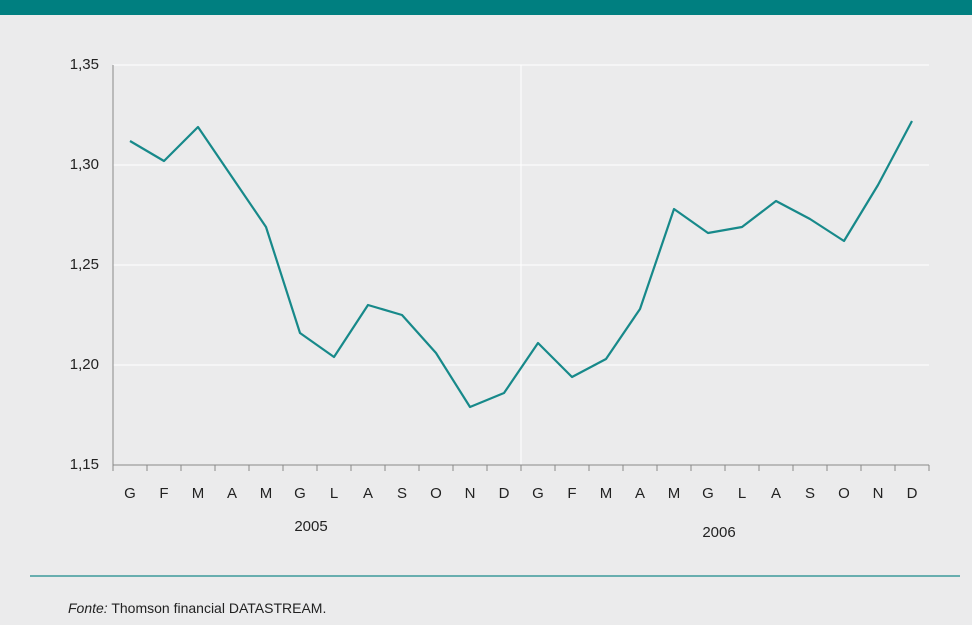  What do you see at coordinates (84, 64) in the screenshot?
I see `y-tick-label: 1,35` at bounding box center [84, 64].